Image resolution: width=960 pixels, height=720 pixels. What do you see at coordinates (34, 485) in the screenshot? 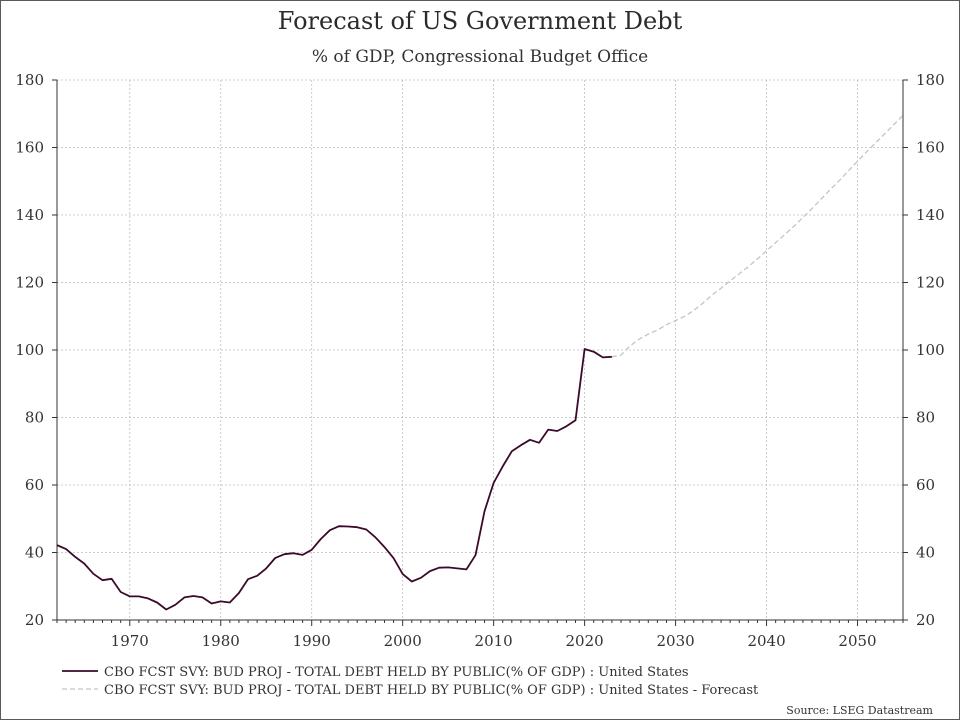
I see `y-tick-label-left: 60` at bounding box center [34, 485].